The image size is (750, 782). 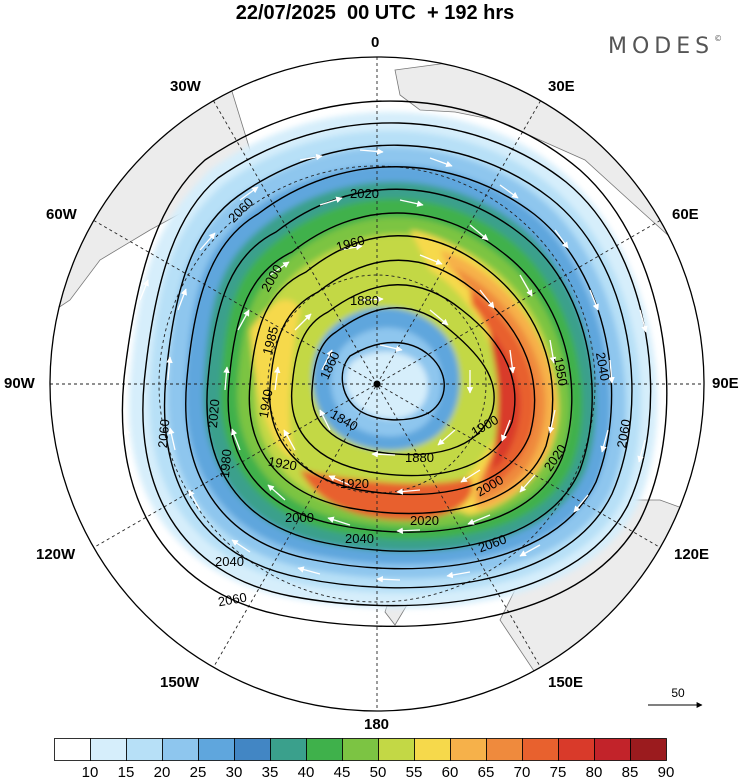 I want to click on reference-vector-label: 50, so click(x=678, y=693).